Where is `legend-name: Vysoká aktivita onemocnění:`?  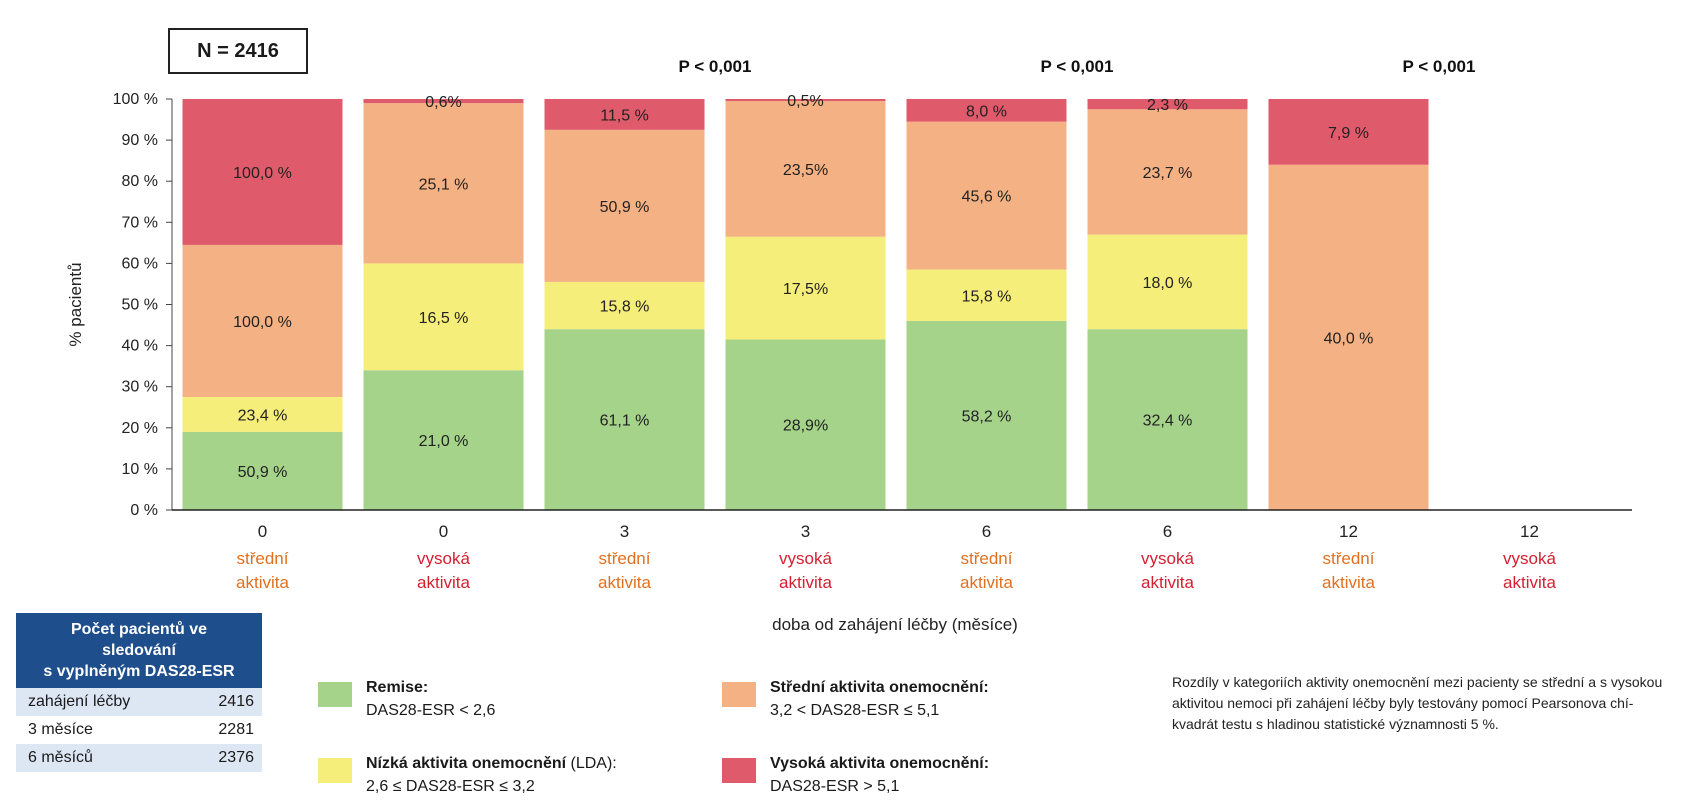 legend-name: Vysoká aktivita onemocnění: is located at coordinates (880, 763).